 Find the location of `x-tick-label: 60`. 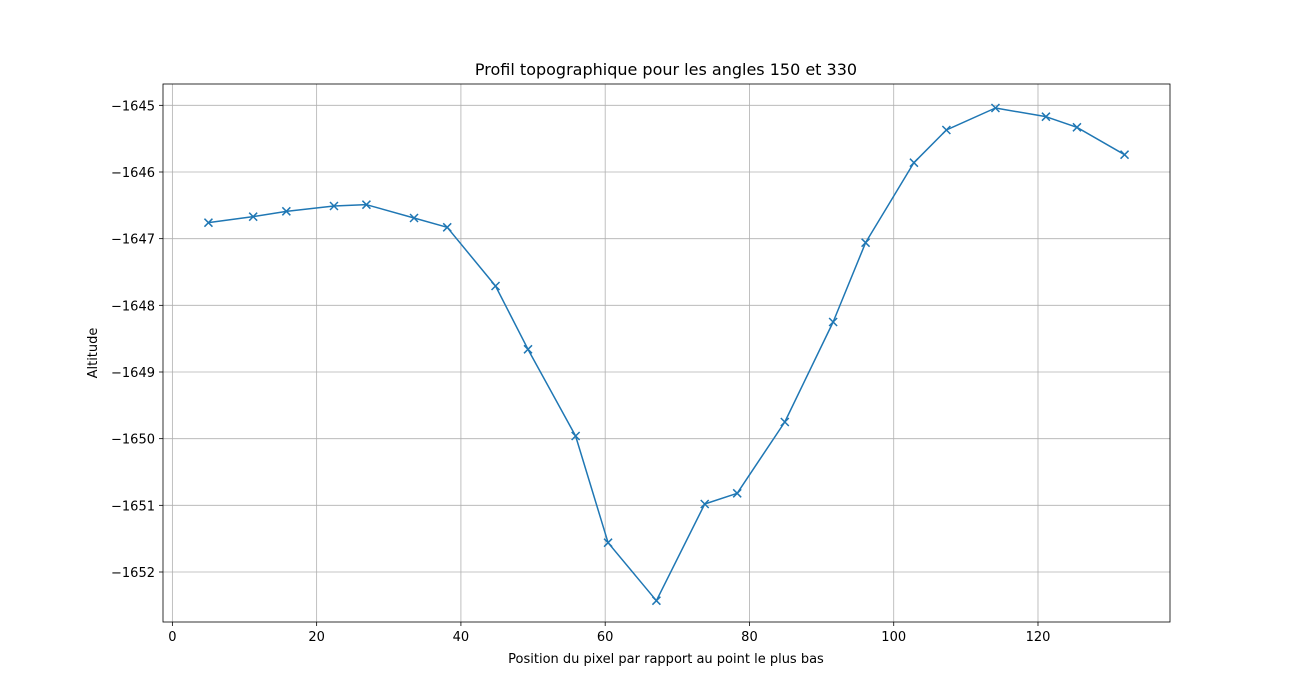

x-tick-label: 60 is located at coordinates (605, 637).